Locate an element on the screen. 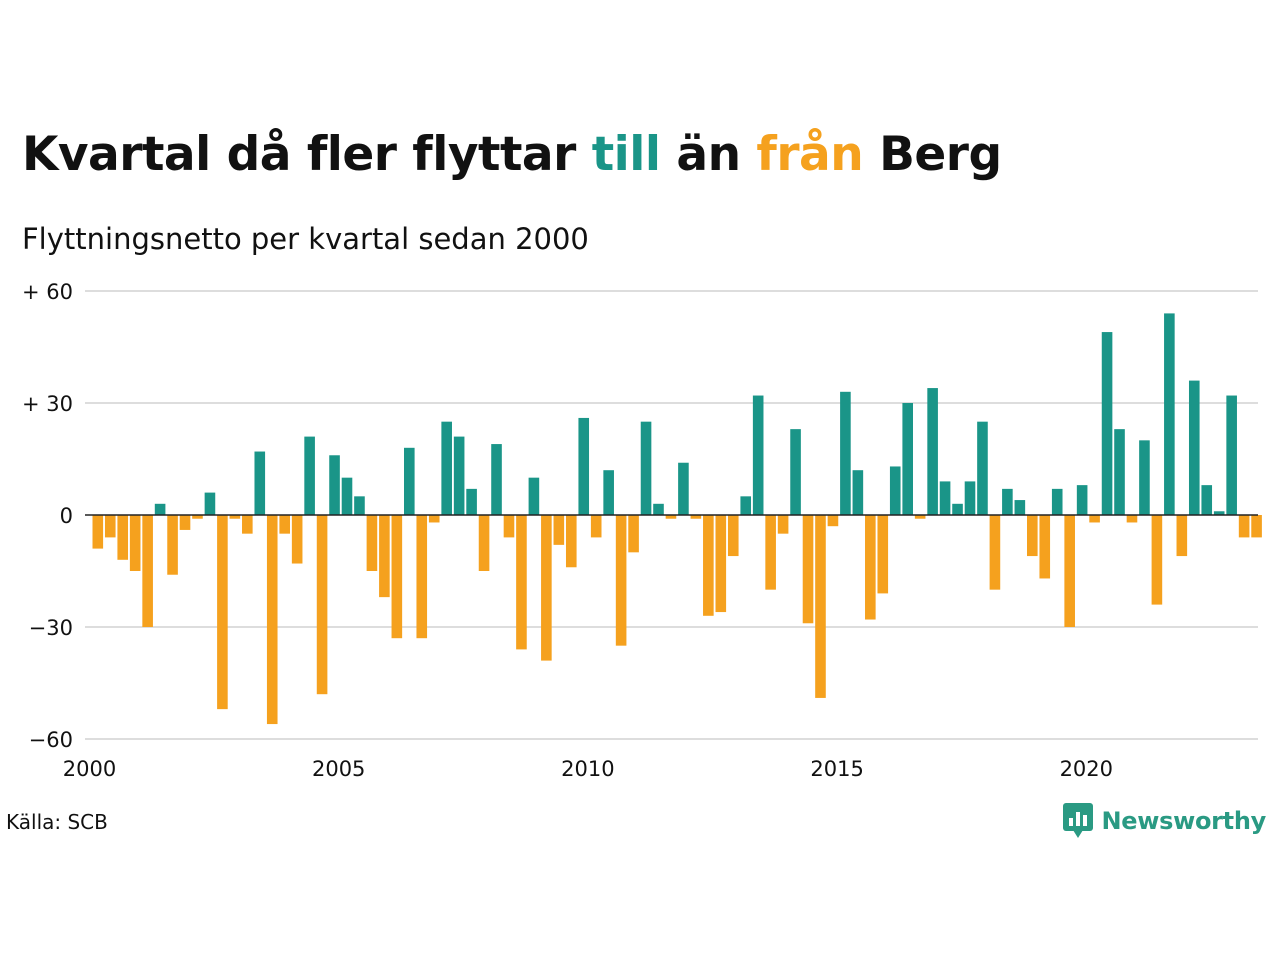  bar-2014K1 is located at coordinates (795, 472).